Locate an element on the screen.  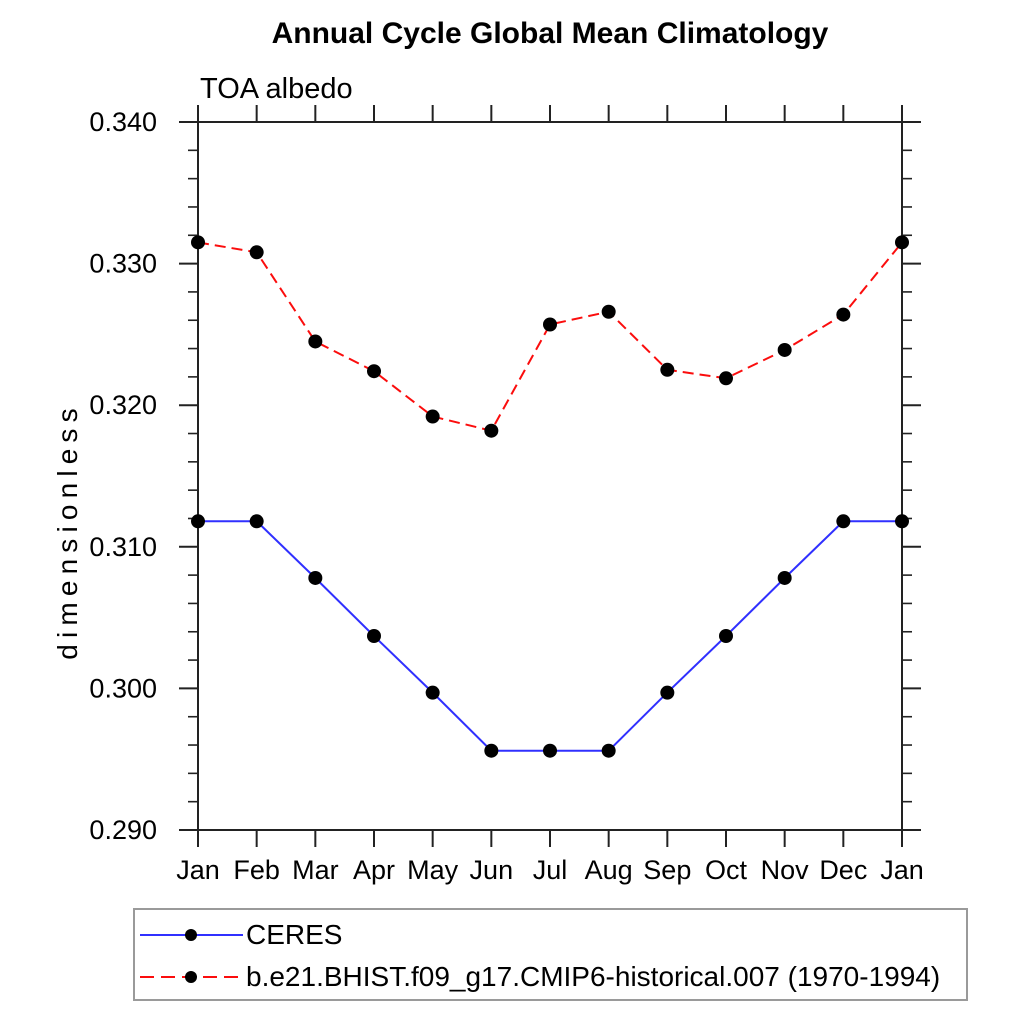
chart-subtitle: TOA albedo is located at coordinates (276, 89).